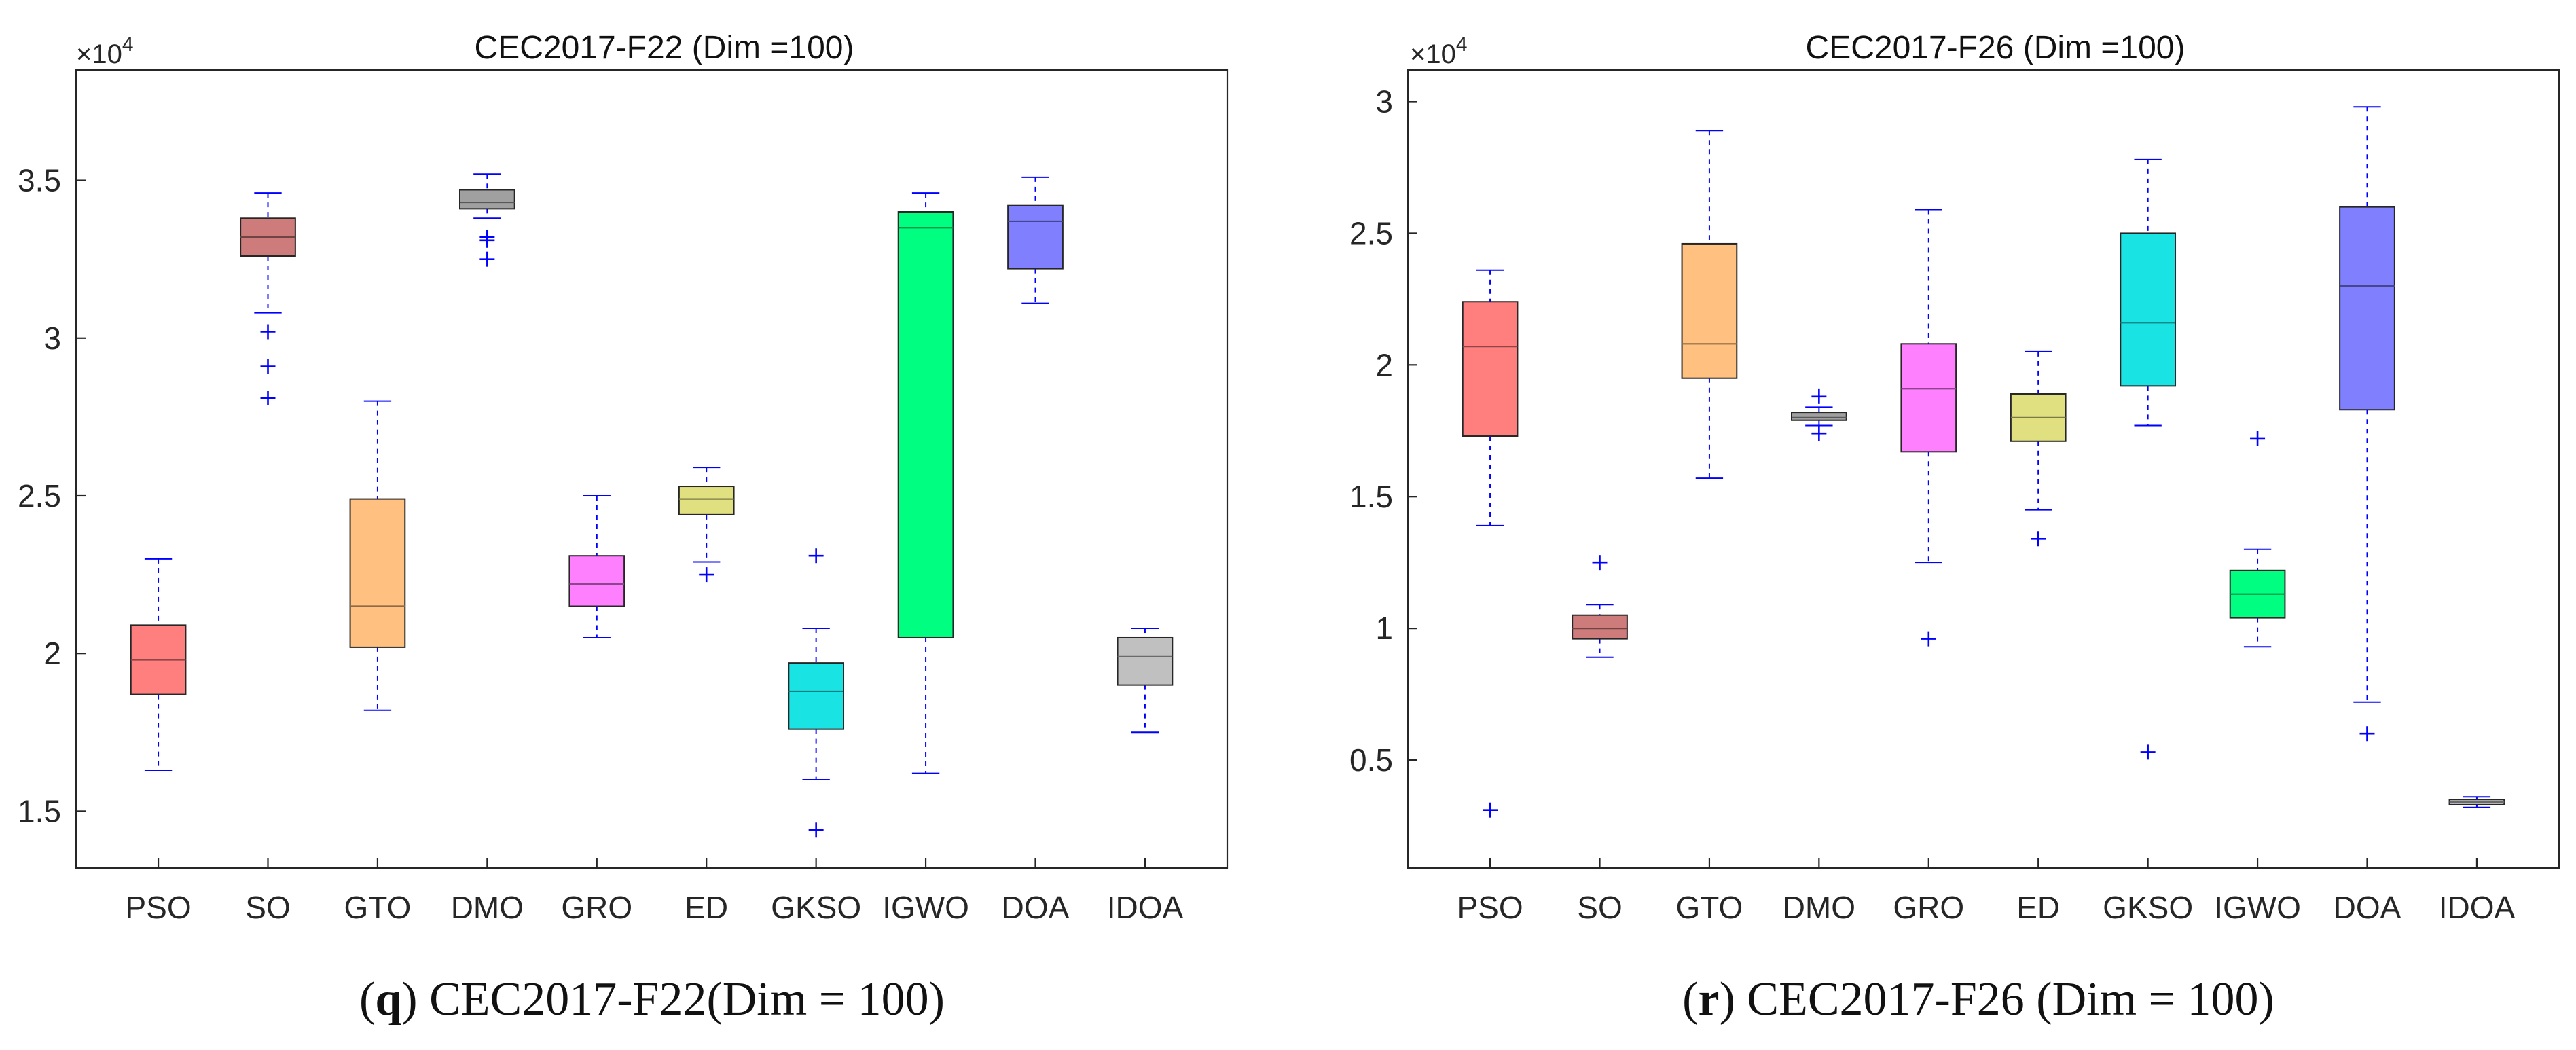  Describe the element at coordinates (1384, 628) in the screenshot. I see `y-tick-label-f26: 1` at that location.